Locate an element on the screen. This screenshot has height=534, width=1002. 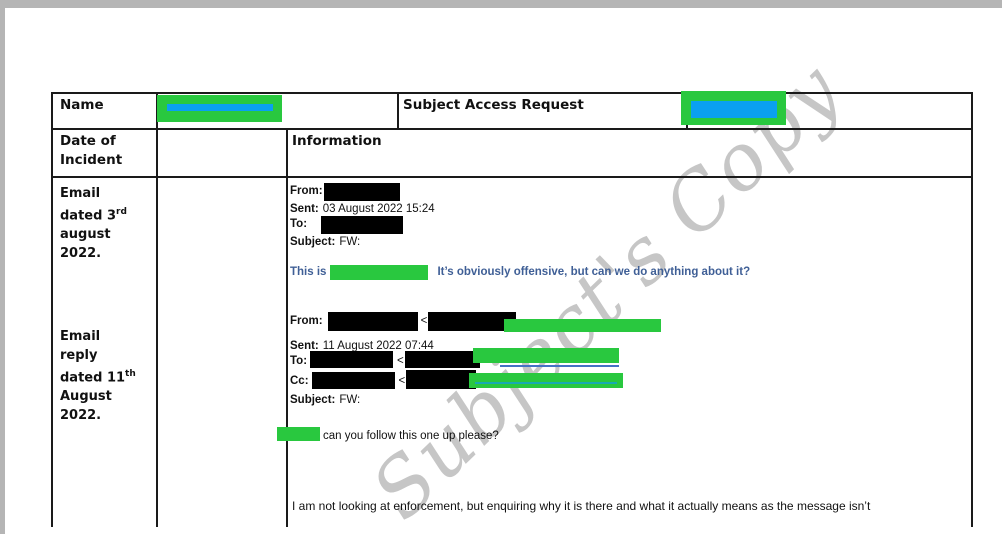
cc-label: Cc: is located at coordinates (299, 381).